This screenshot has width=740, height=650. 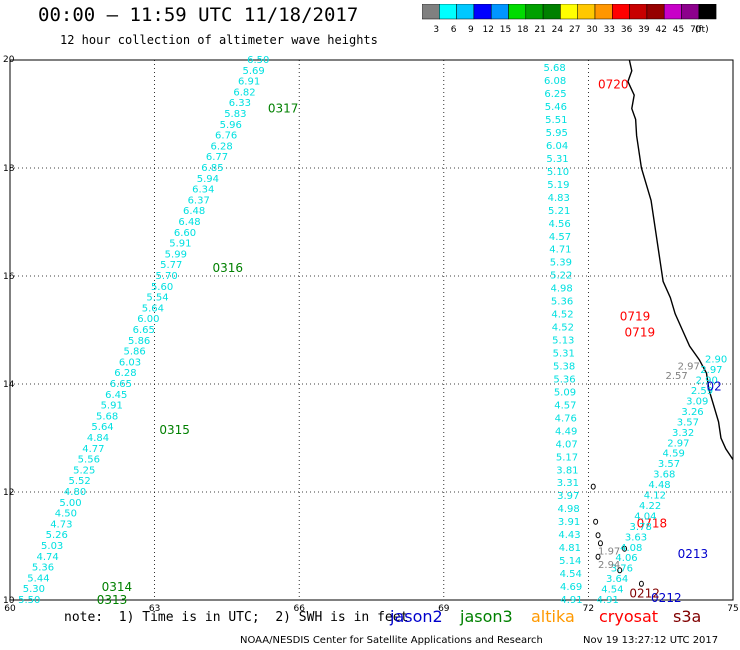 What do you see at coordinates (697, 401) in the screenshot?
I see `swh-value-label: 3.09` at bounding box center [697, 401].